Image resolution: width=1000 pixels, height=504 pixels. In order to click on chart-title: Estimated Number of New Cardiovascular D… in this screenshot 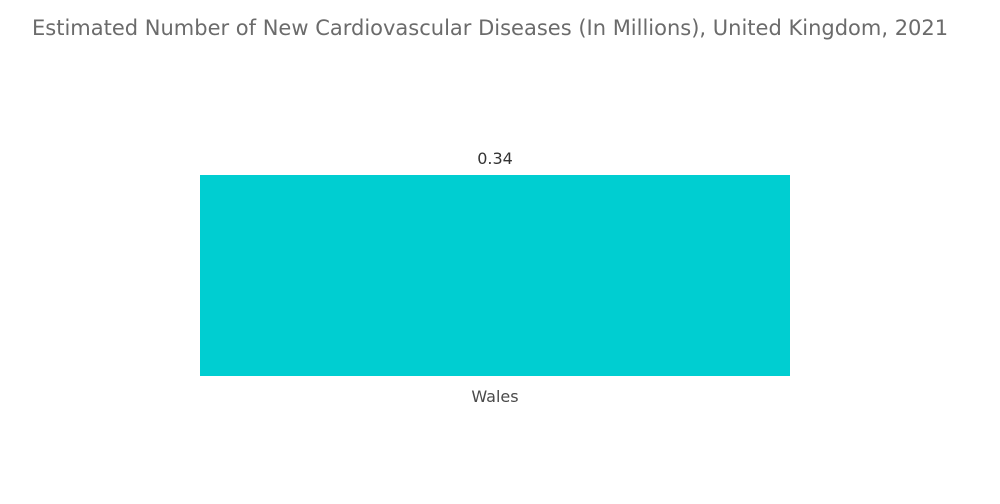, I will do `click(490, 28)`.